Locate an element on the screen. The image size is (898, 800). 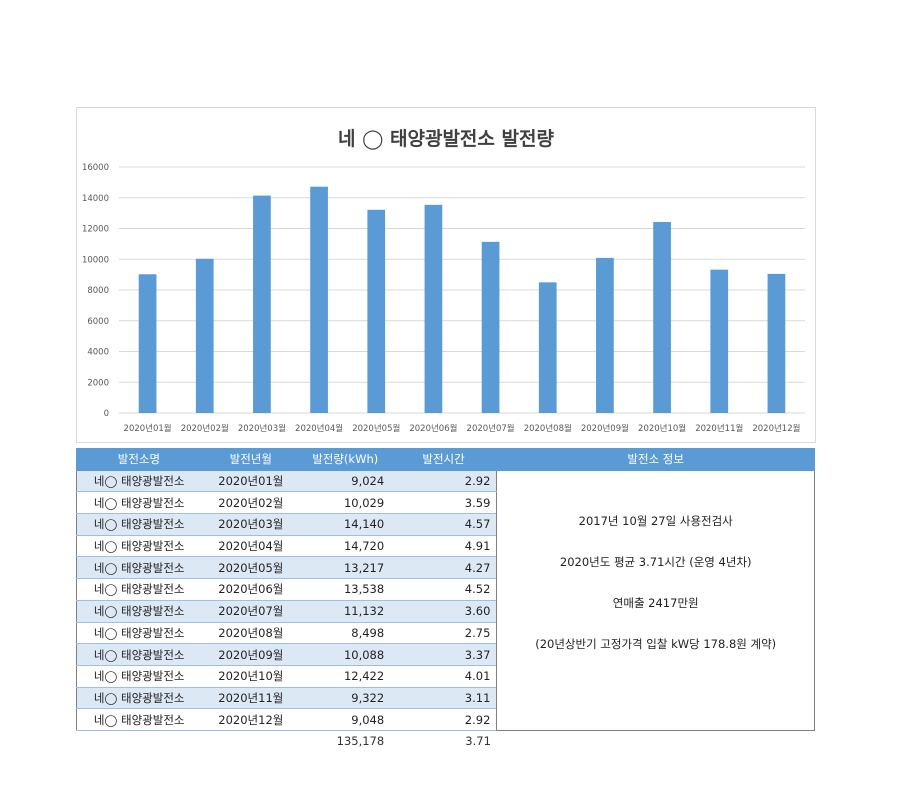
x-tick-label: 2020년03월 is located at coordinates (262, 428).